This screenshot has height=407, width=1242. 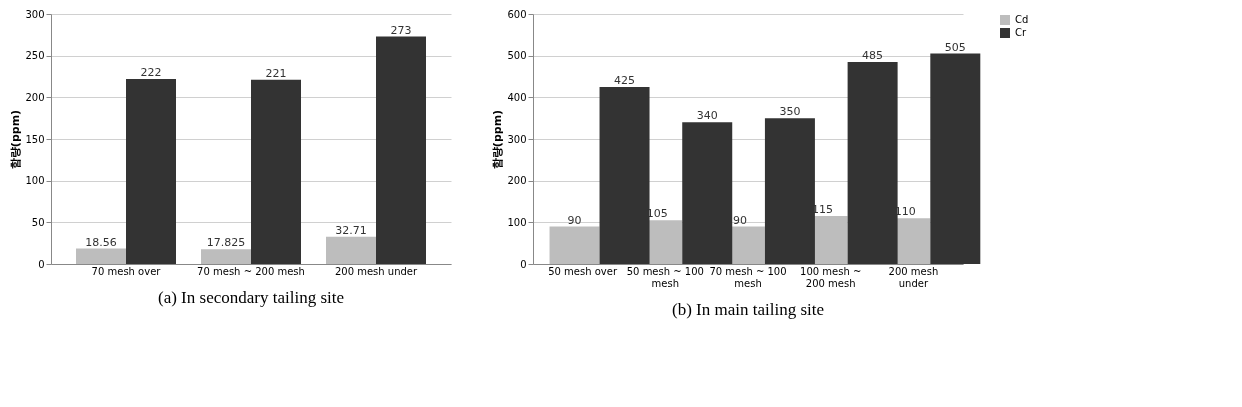 What do you see at coordinates (748, 277) in the screenshot?
I see `x-tick-label: 70 mesh ~ 100 mesh` at bounding box center [748, 277].